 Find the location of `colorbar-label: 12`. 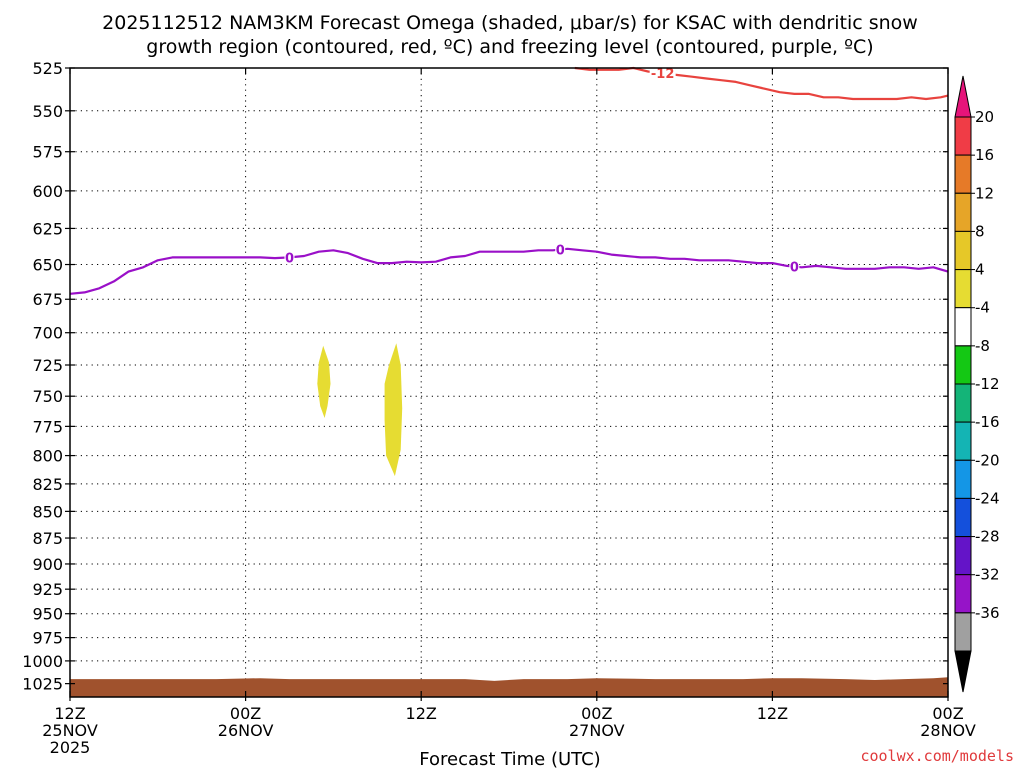

colorbar-label: 12 is located at coordinates (984, 193).